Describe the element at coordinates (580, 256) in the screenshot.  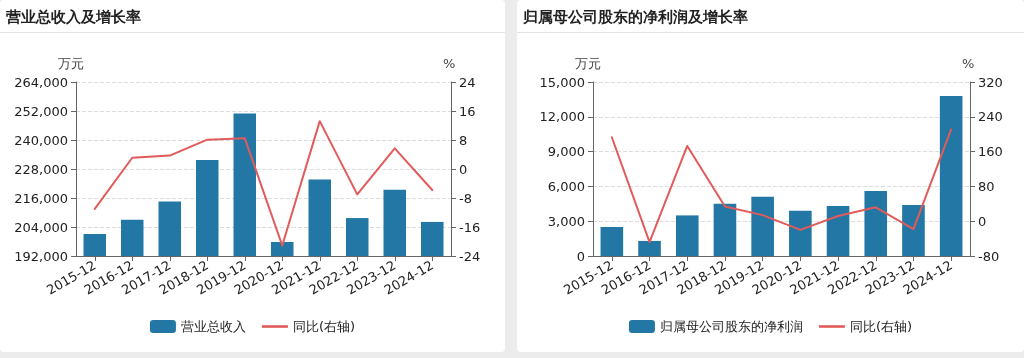
I see `y-tick-label: 0` at that location.